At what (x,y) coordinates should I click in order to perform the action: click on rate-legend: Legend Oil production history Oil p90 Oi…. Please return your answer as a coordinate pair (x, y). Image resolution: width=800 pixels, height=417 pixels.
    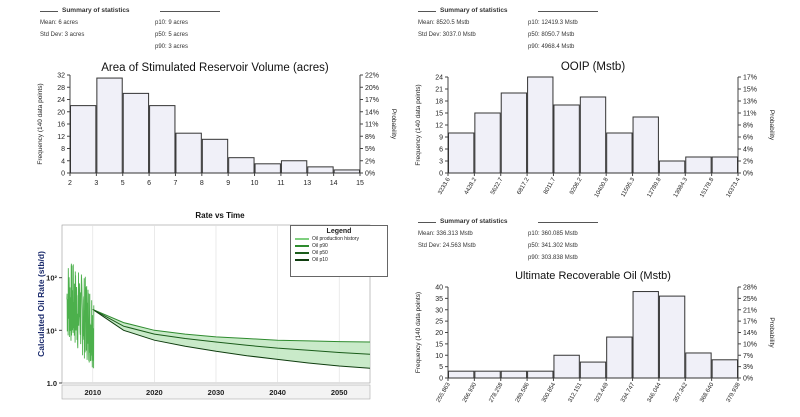
    Looking at the image, I should click on (339, 251).